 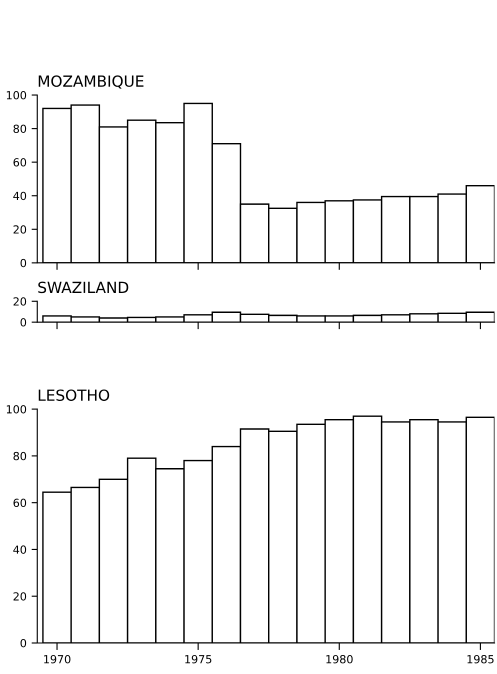 What do you see at coordinates (339, 659) in the screenshot?
I see `x-tick-label: 1980` at bounding box center [339, 659].